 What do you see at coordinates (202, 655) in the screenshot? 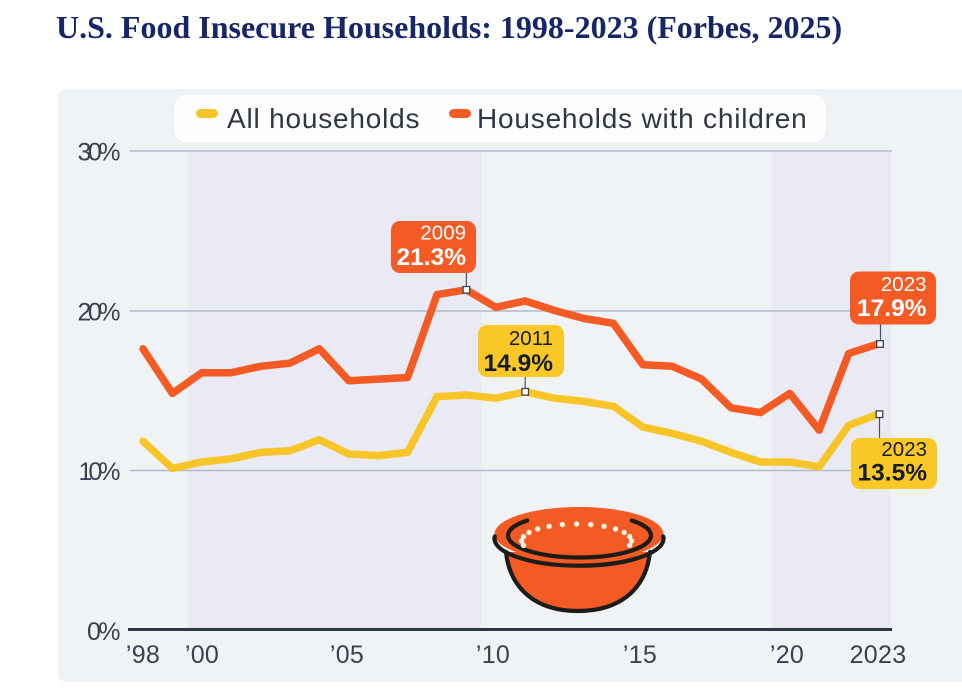
I see `svg-text: ’00` at bounding box center [202, 655].